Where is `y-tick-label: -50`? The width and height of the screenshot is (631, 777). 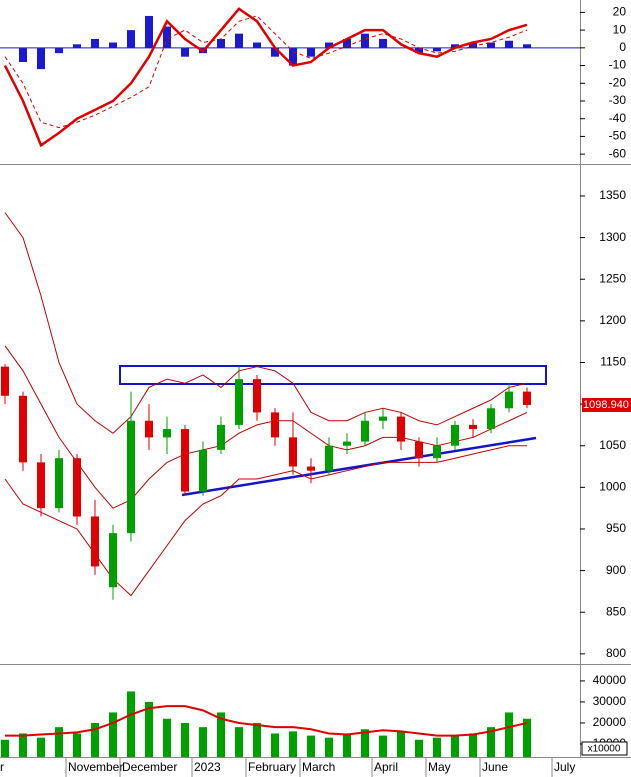
y-tick-label: -50 is located at coordinates (618, 136).